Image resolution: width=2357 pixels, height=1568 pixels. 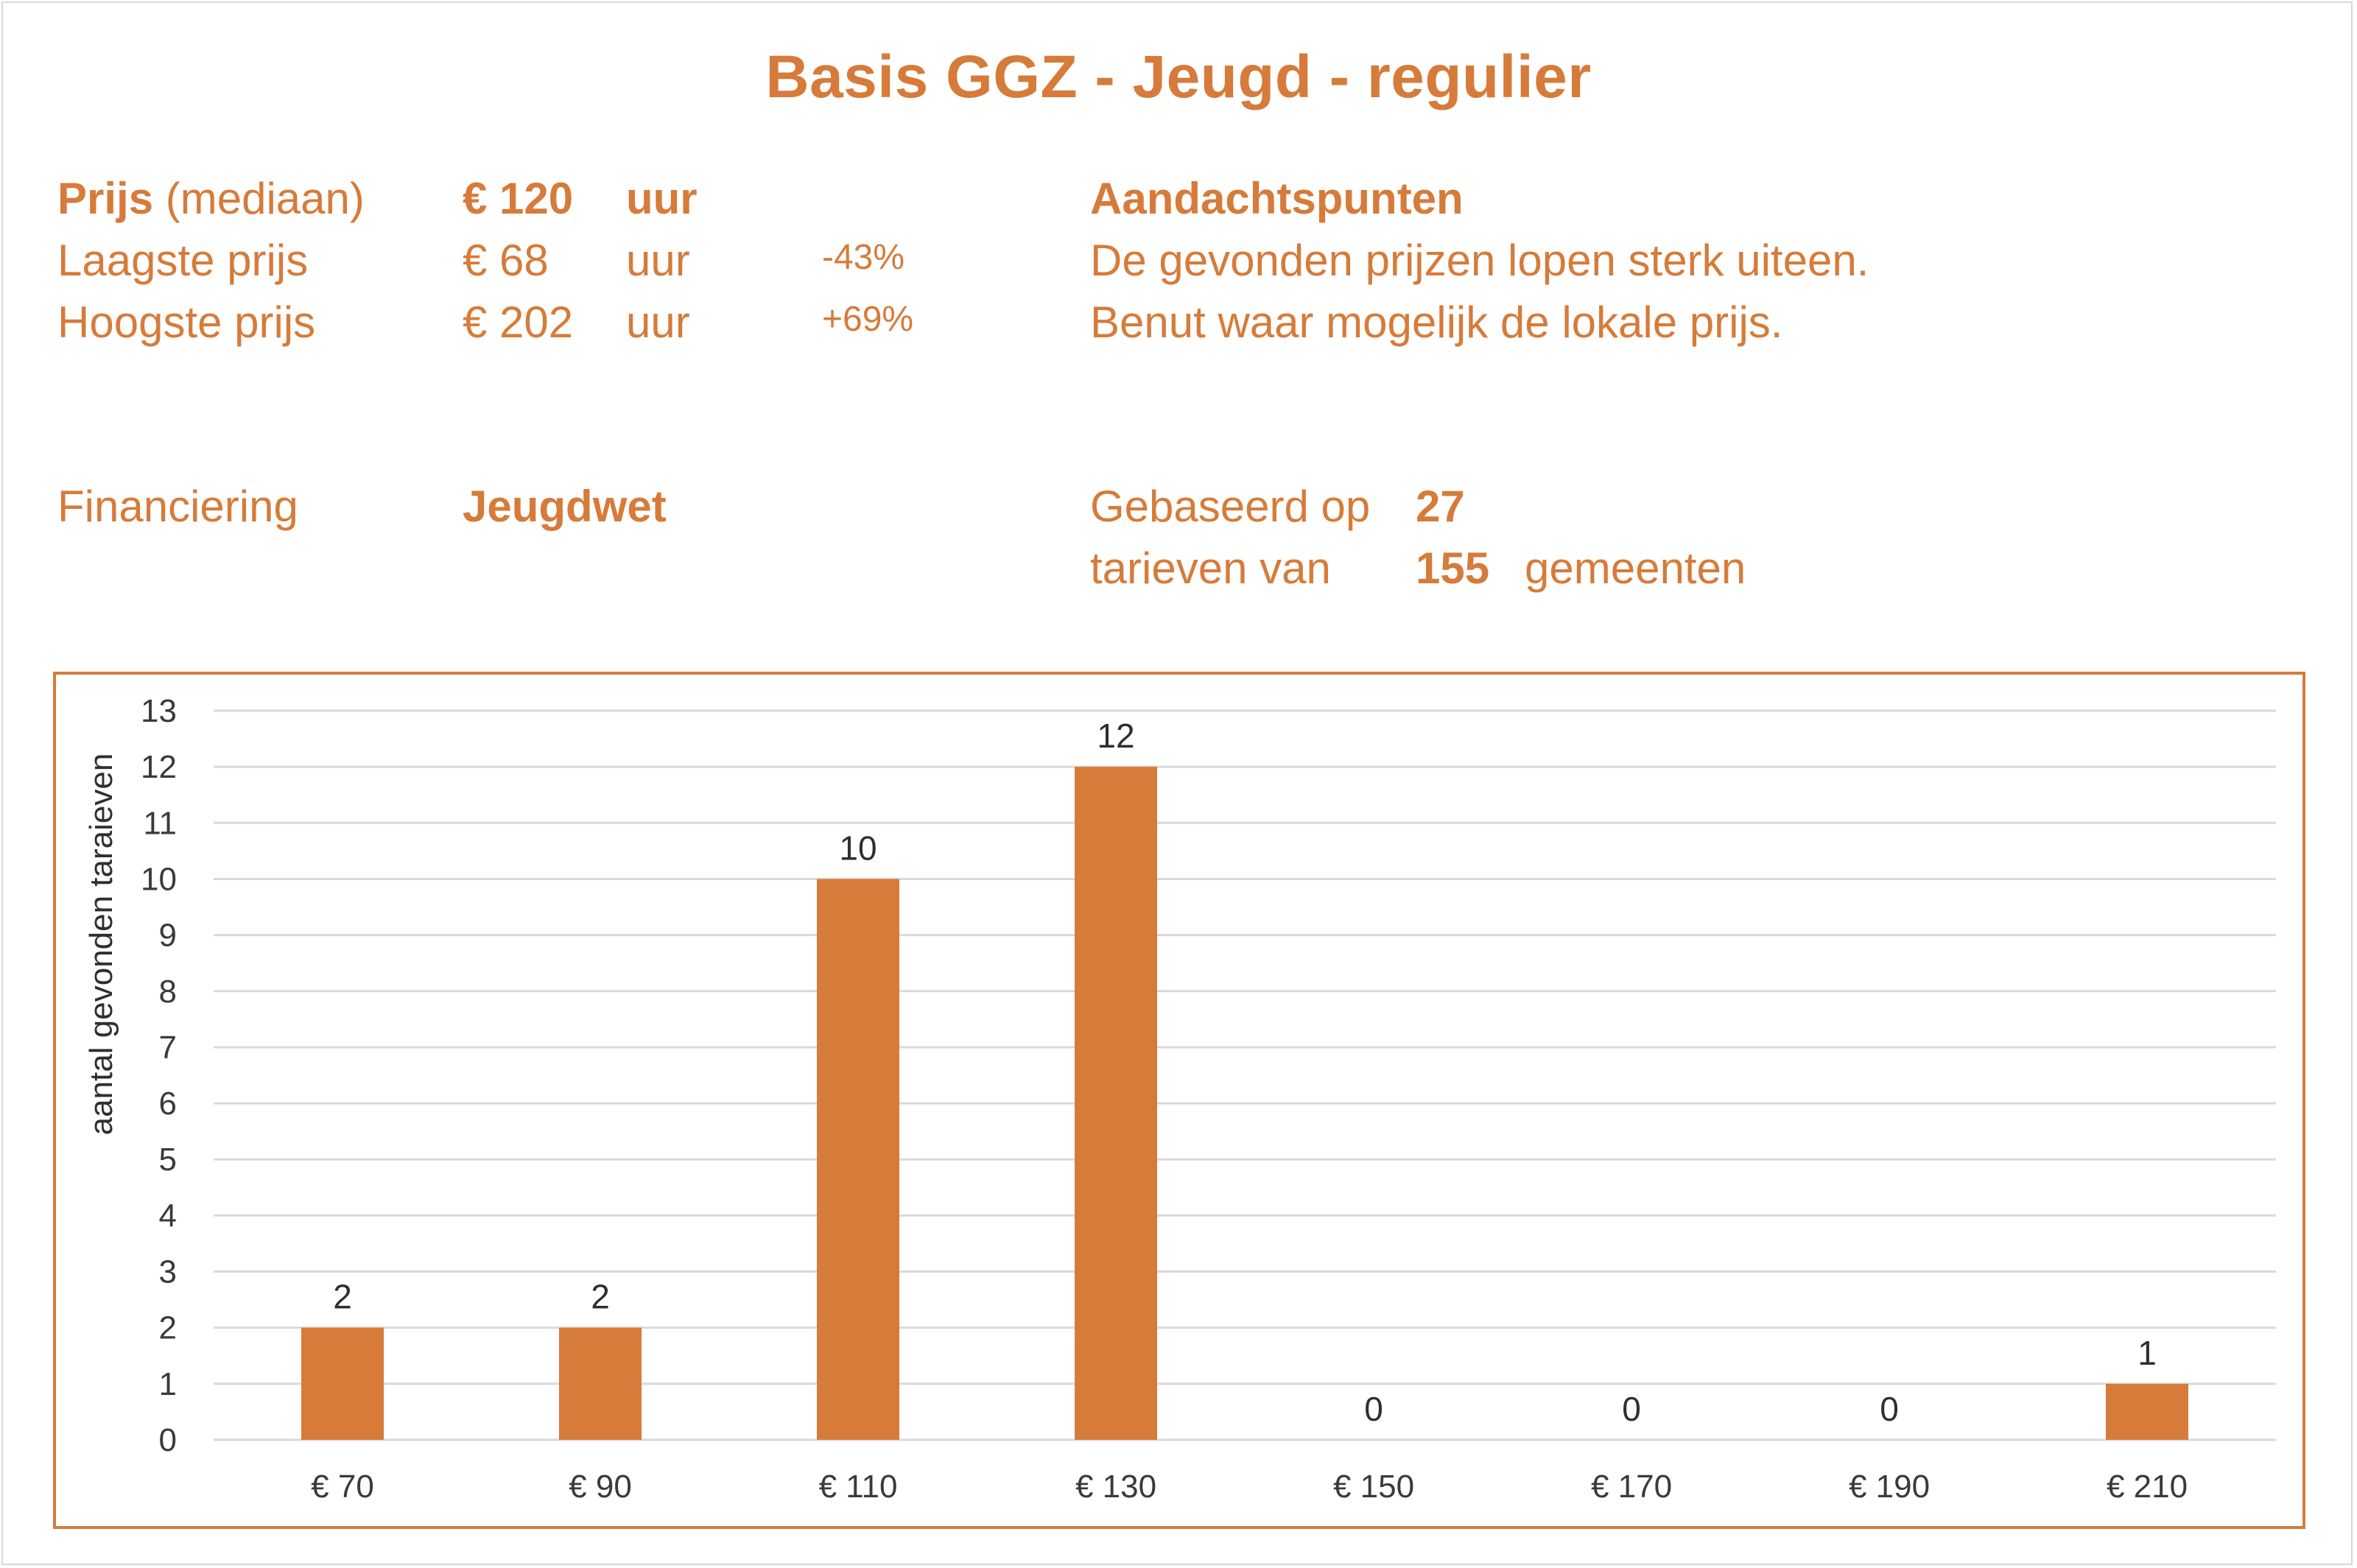 I want to click on y-tick-label: 3, so click(x=168, y=1272).